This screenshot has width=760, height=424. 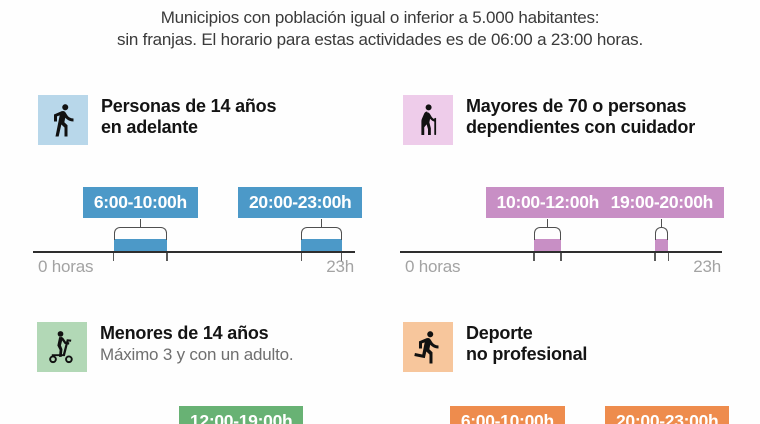 I want to click on time-band-label: 10:00-12:00h, so click(x=548, y=202).